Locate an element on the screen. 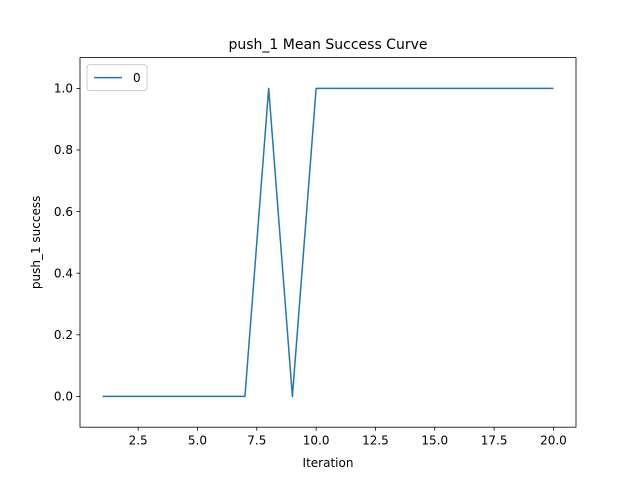 This screenshot has height=480, width=640. y-tick-label: 0.6 is located at coordinates (63, 212).